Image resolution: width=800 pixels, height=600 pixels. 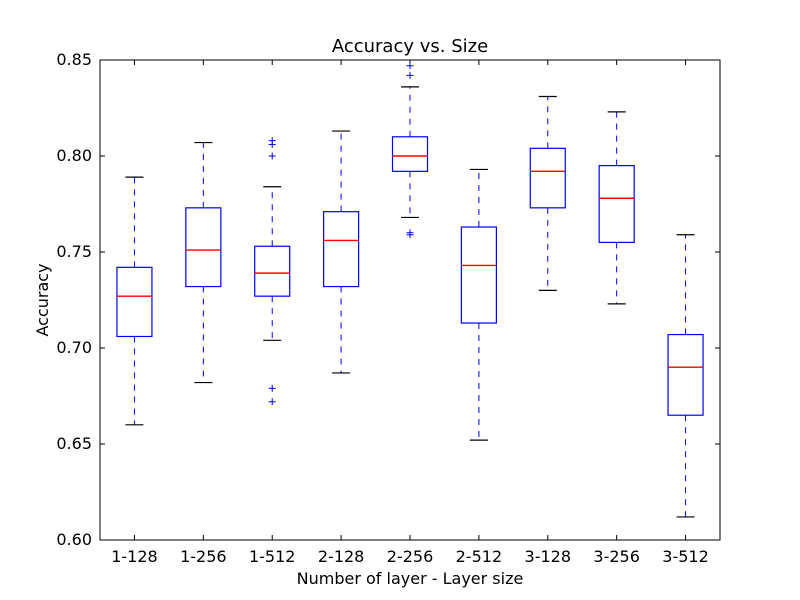 I want to click on y-tick-label: 0.80, so click(x=74, y=155).